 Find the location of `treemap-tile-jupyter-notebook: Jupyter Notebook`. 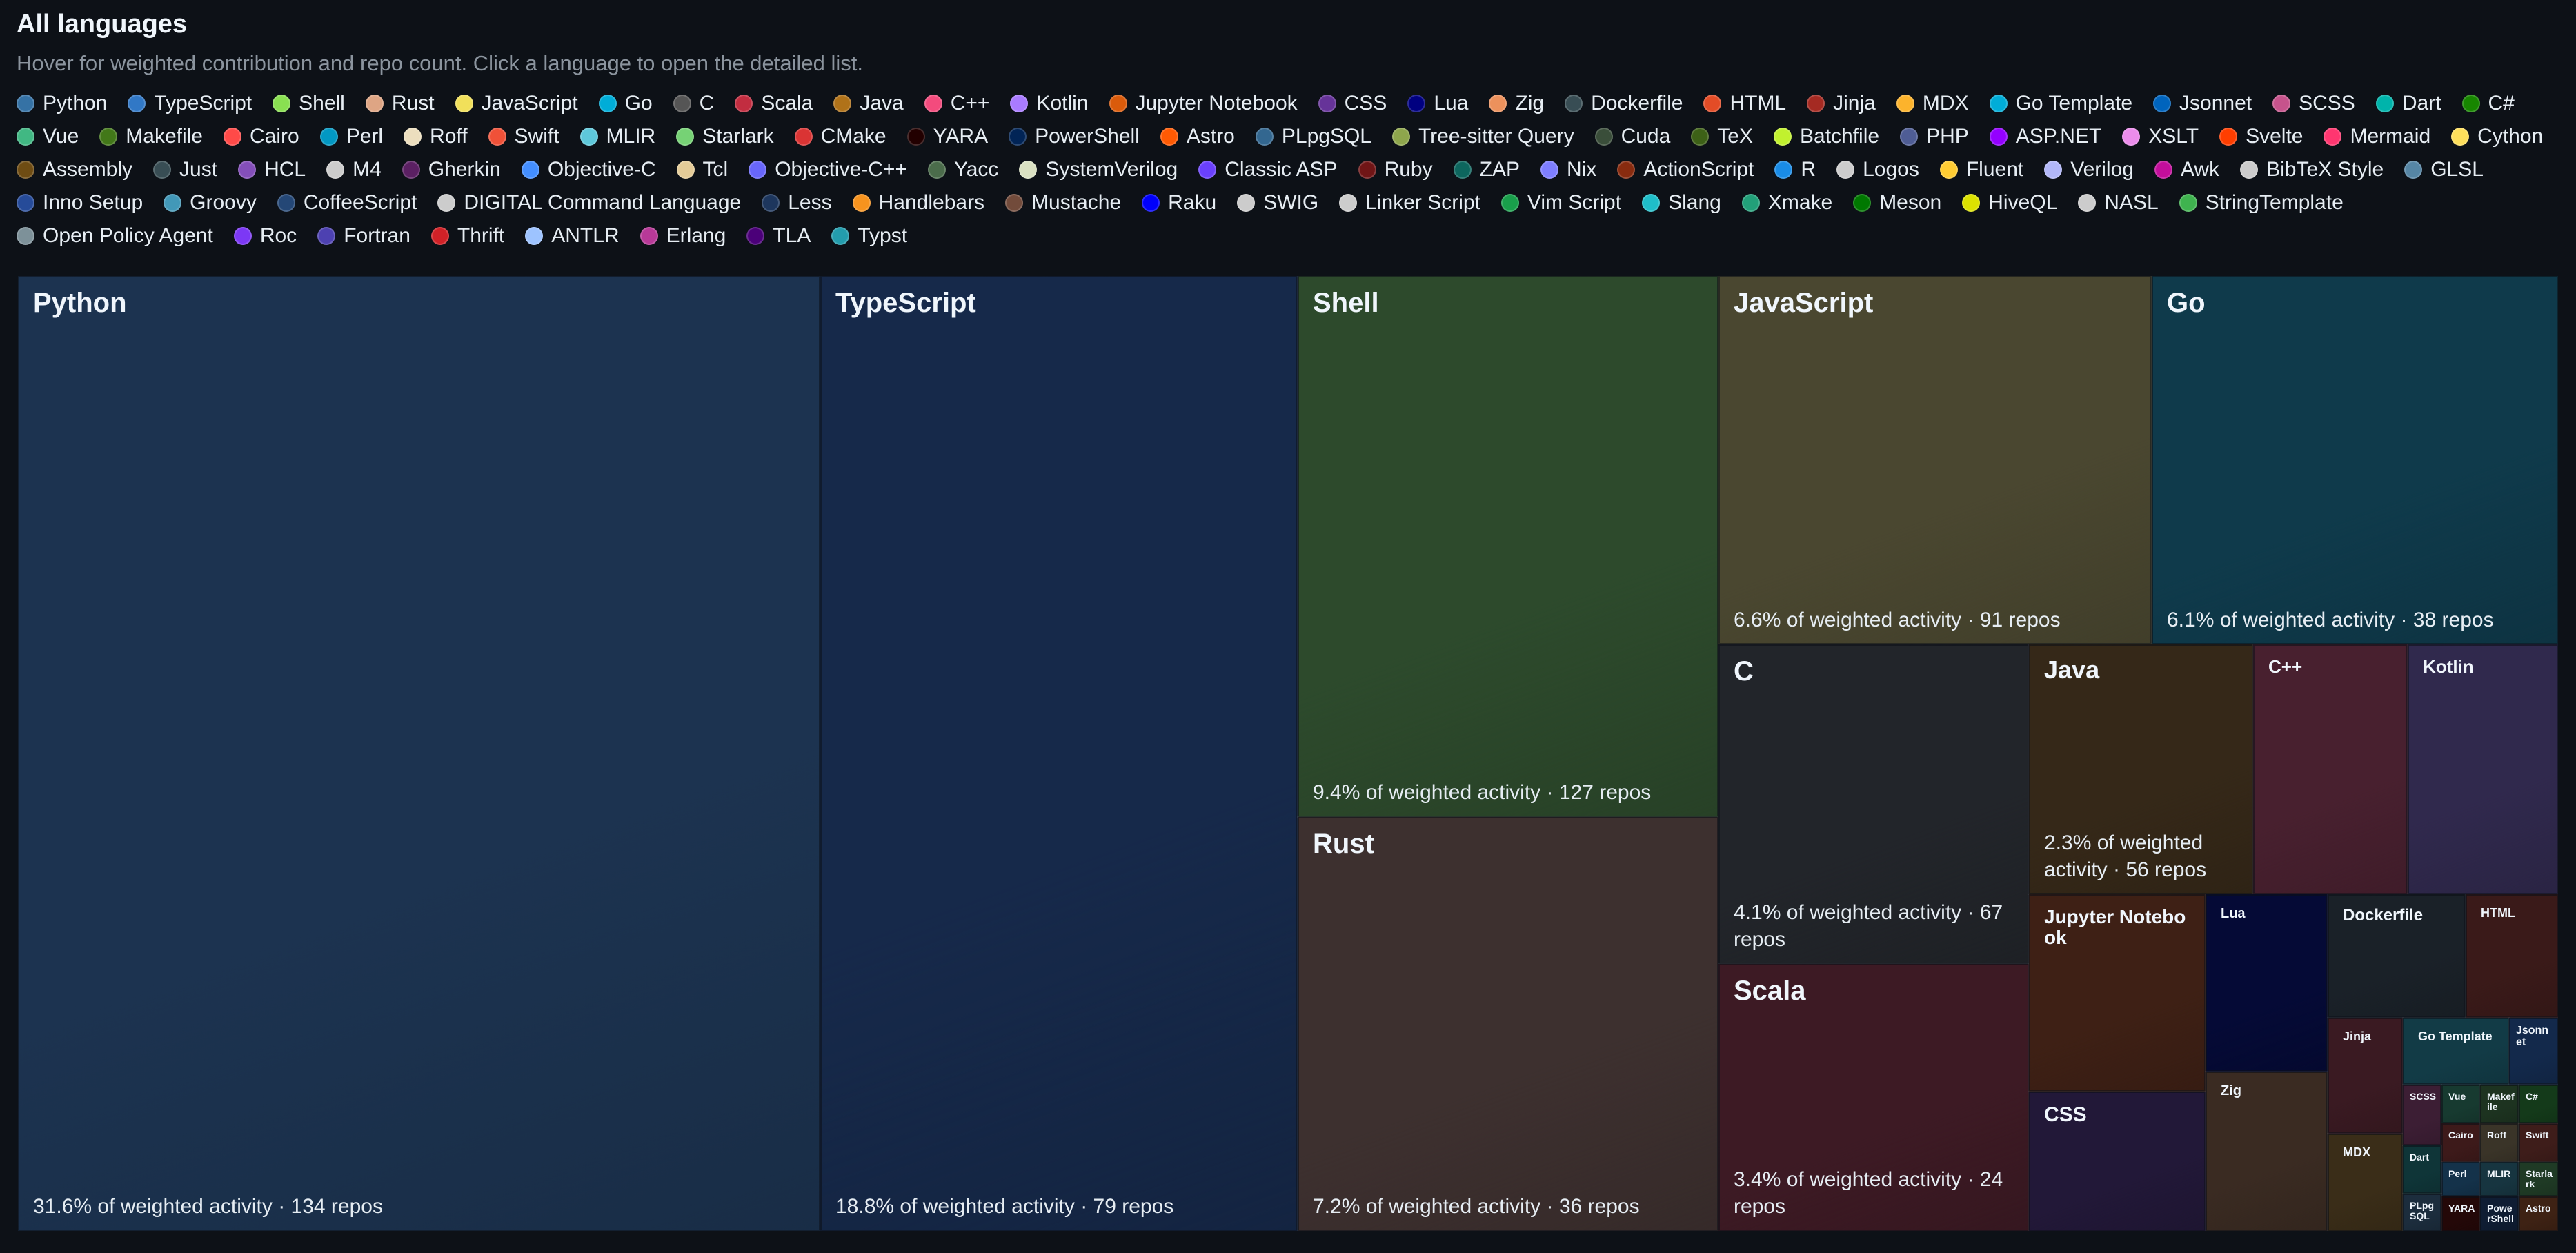

treemap-tile-jupyter-notebook: Jupyter Notebook is located at coordinates (2117, 993).